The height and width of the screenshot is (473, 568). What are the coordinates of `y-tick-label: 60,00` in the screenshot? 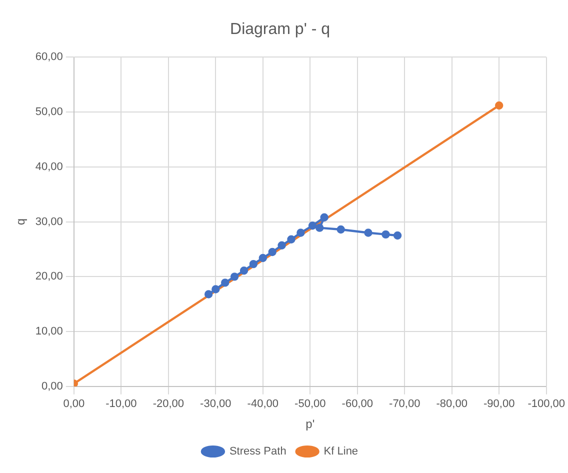 It's located at (49, 57).